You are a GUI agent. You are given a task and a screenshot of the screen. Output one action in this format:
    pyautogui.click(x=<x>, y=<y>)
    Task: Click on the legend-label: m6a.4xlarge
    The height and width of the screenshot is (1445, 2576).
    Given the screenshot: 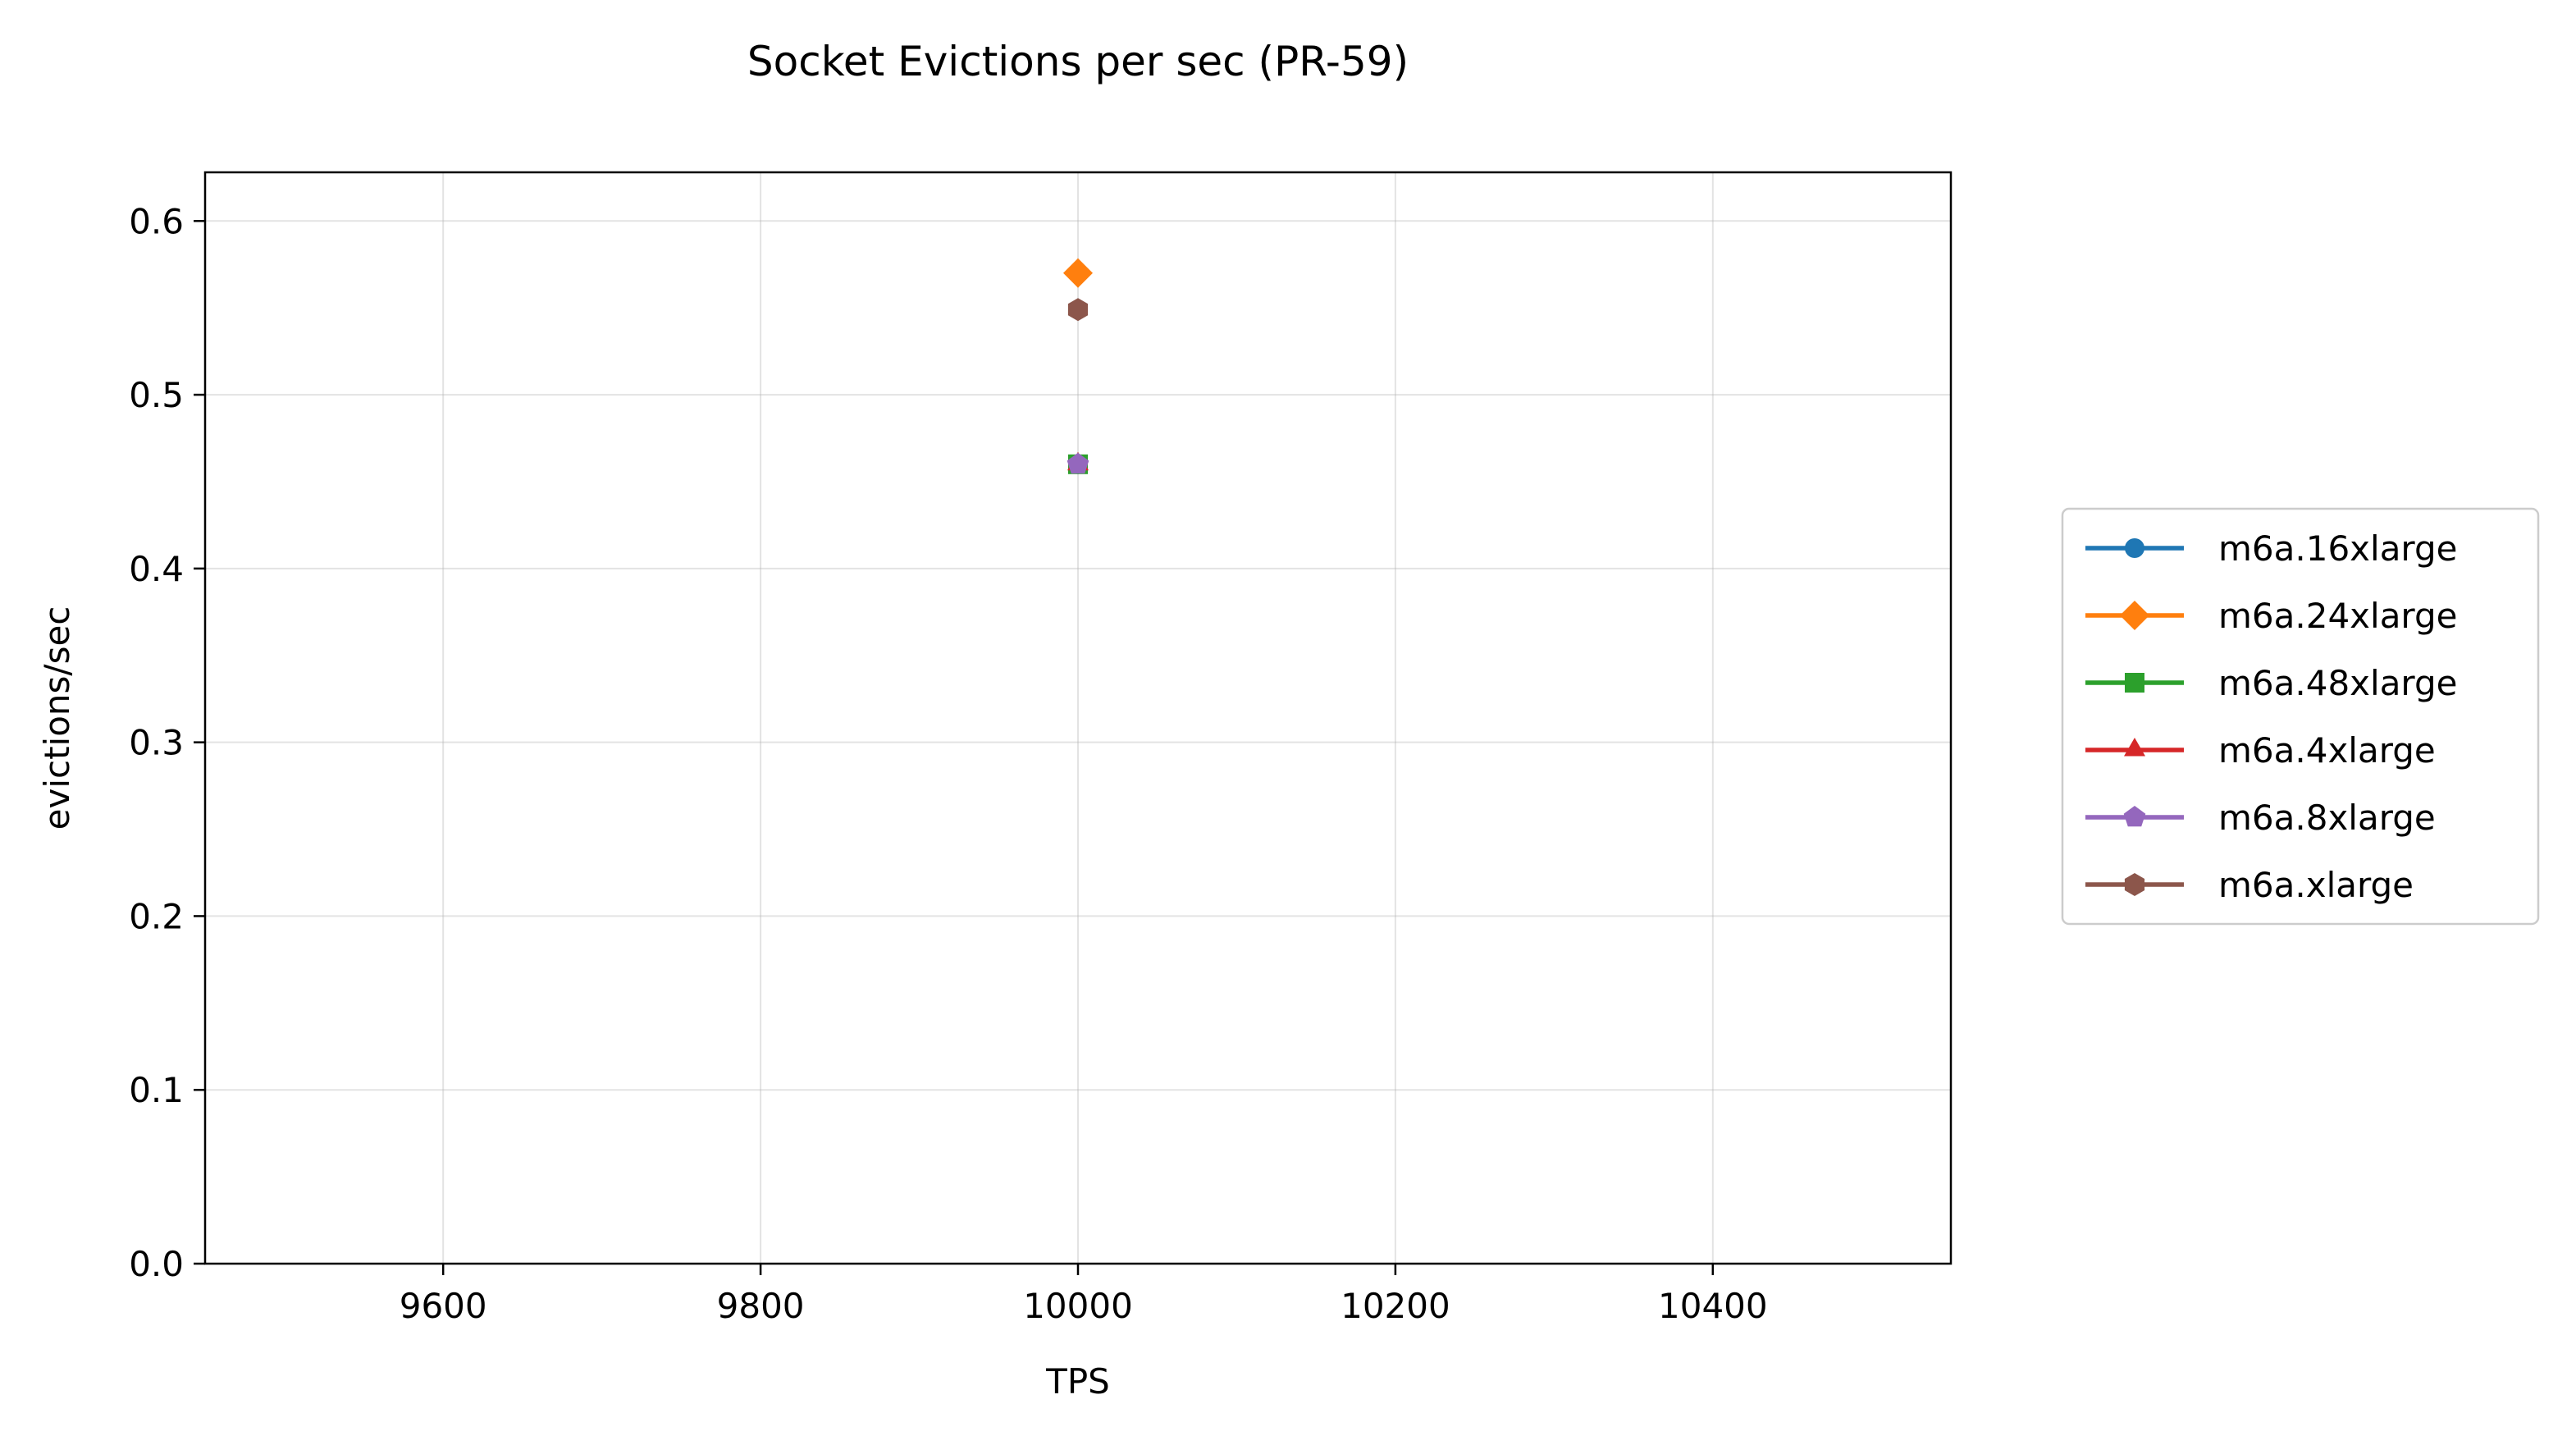 What is the action you would take?
    pyautogui.click(x=2327, y=750)
    